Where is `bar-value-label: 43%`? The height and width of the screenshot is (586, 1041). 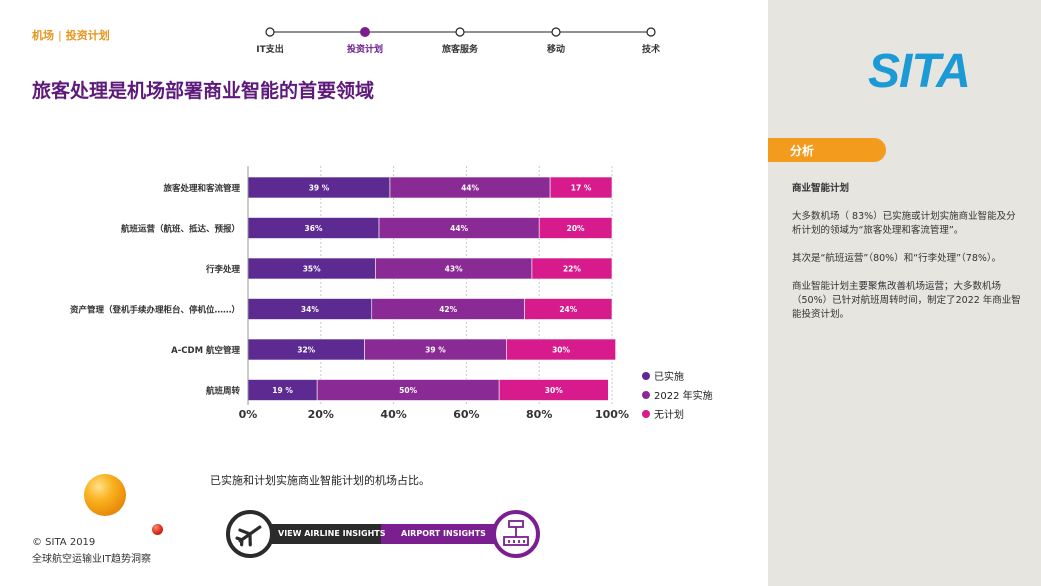
bar-value-label: 43% is located at coordinates (454, 269).